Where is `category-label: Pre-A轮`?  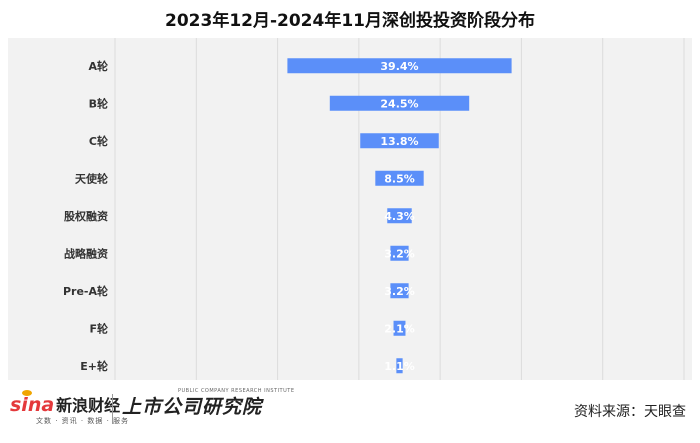
category-label: Pre-A轮 is located at coordinates (85, 291).